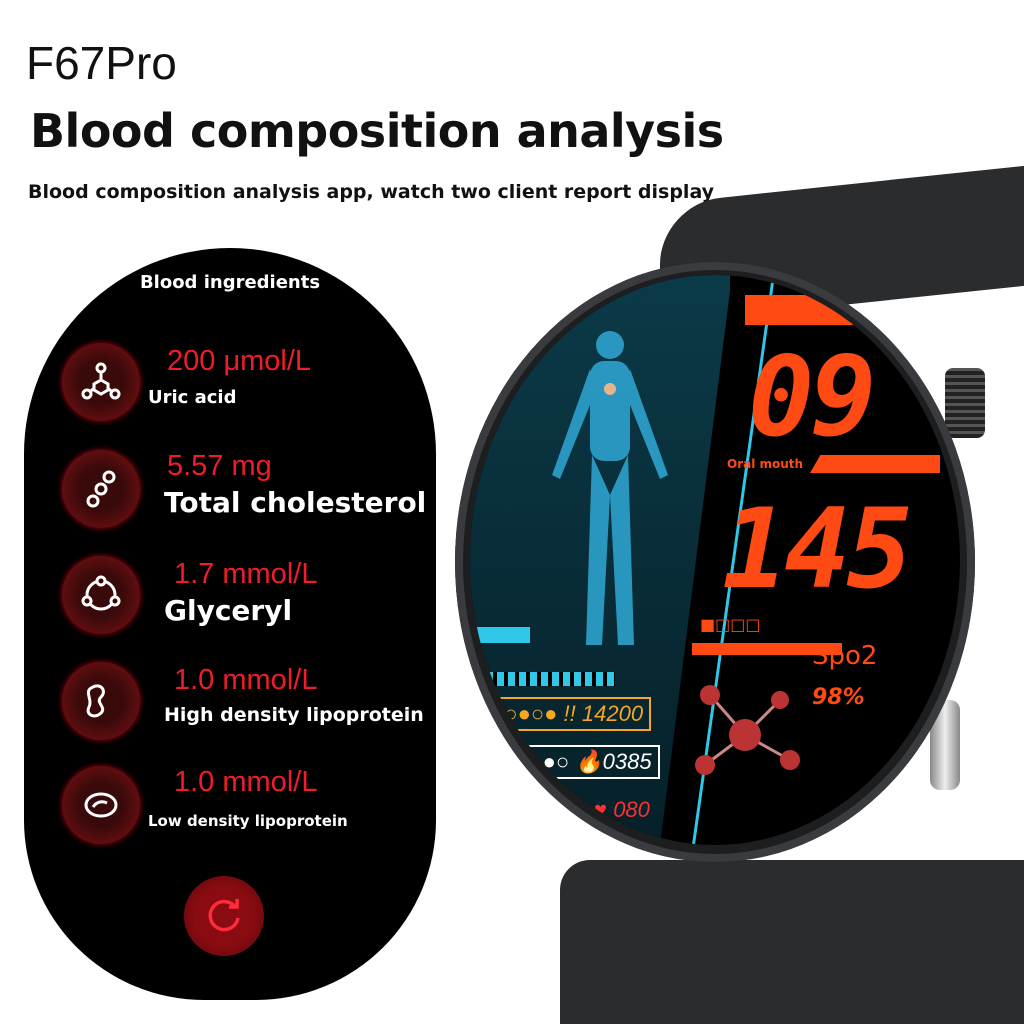 This screenshot has width=1024, height=1024. I want to click on blob-icon, so click(101, 701).